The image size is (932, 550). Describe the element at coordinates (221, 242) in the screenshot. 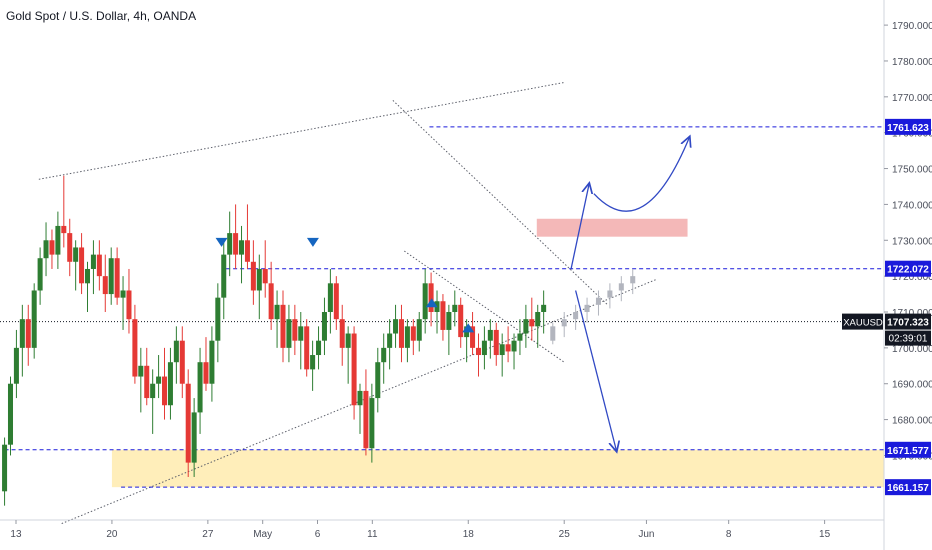

I see `down-triangle-marker` at that location.